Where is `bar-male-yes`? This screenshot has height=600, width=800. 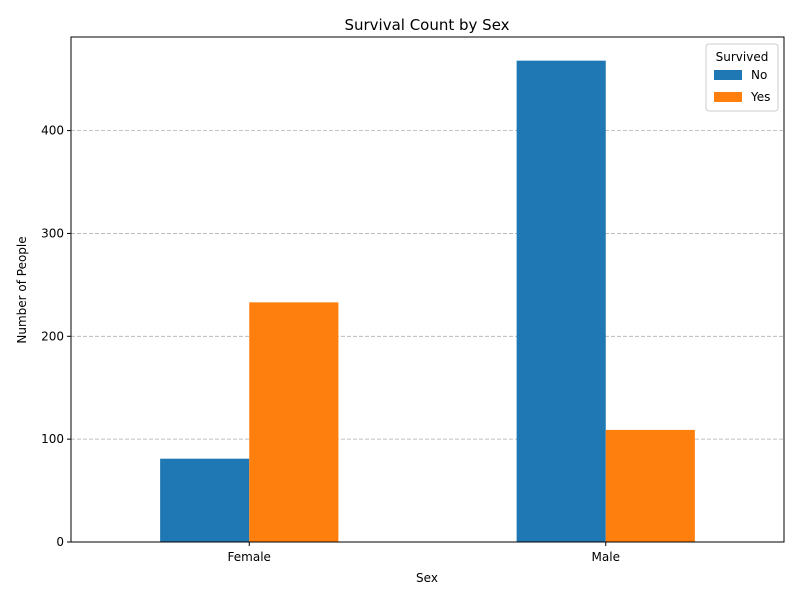
bar-male-yes is located at coordinates (650, 485).